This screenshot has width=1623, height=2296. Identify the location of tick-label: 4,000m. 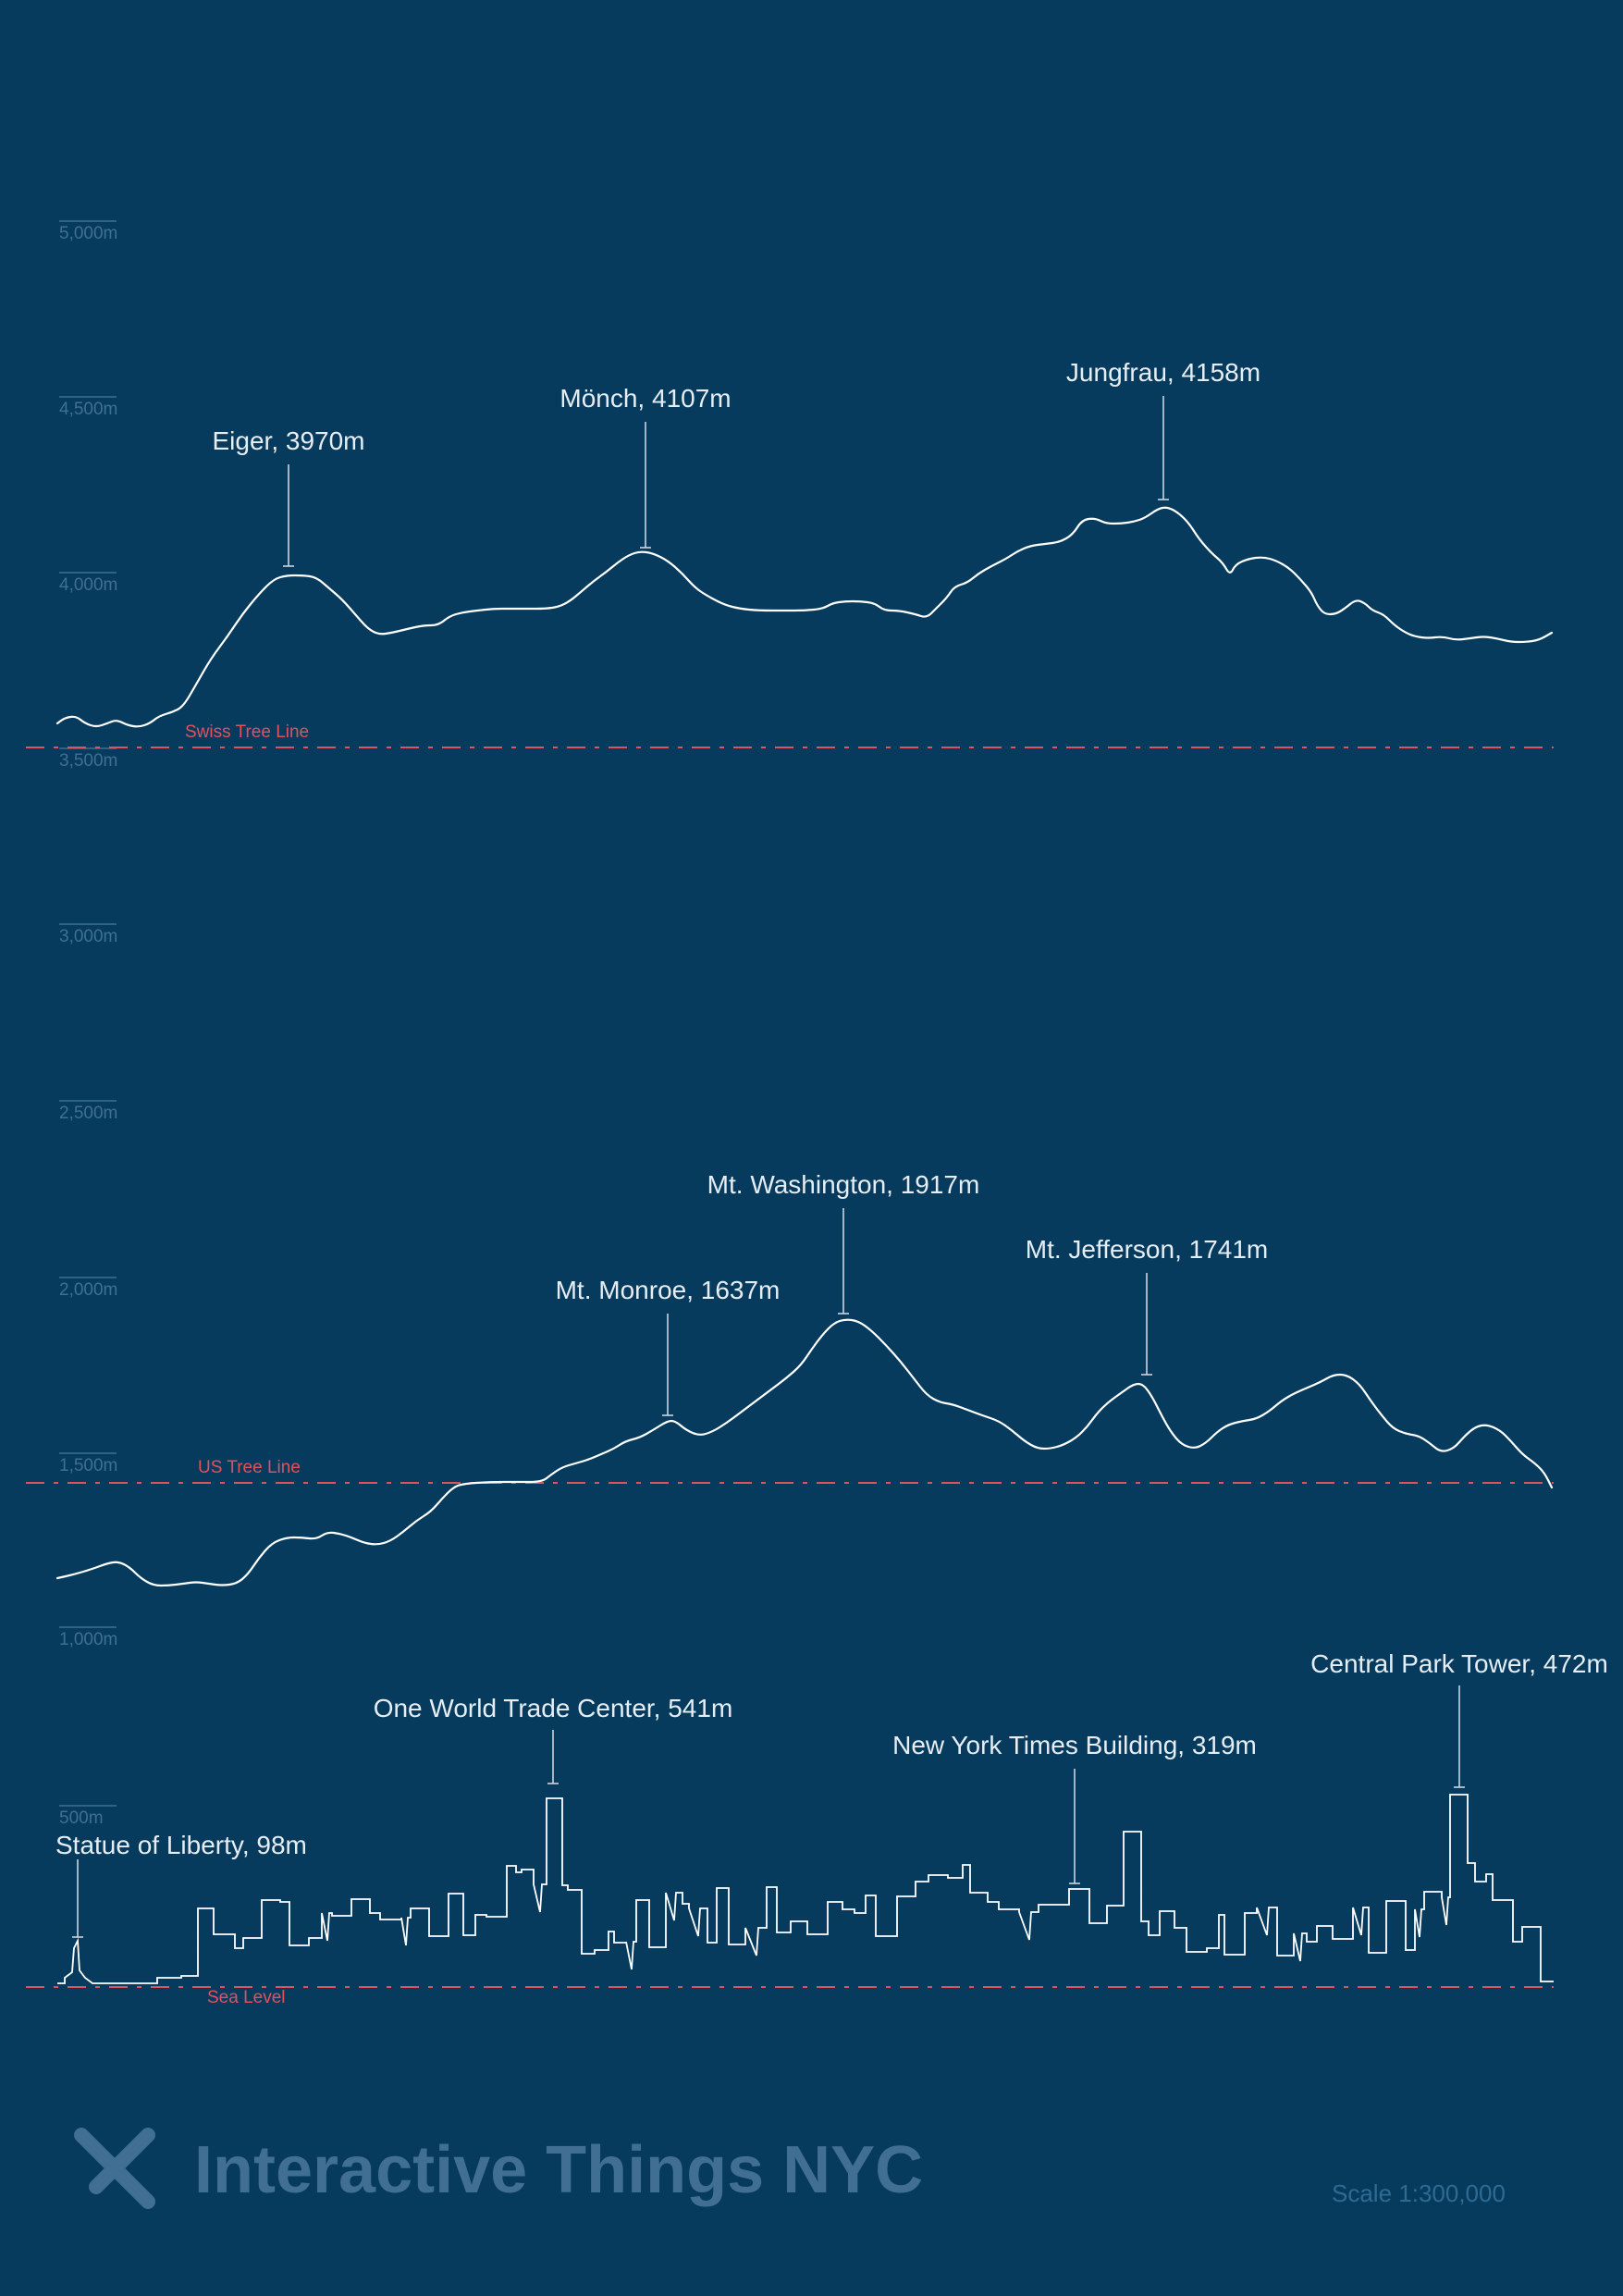
(88, 585).